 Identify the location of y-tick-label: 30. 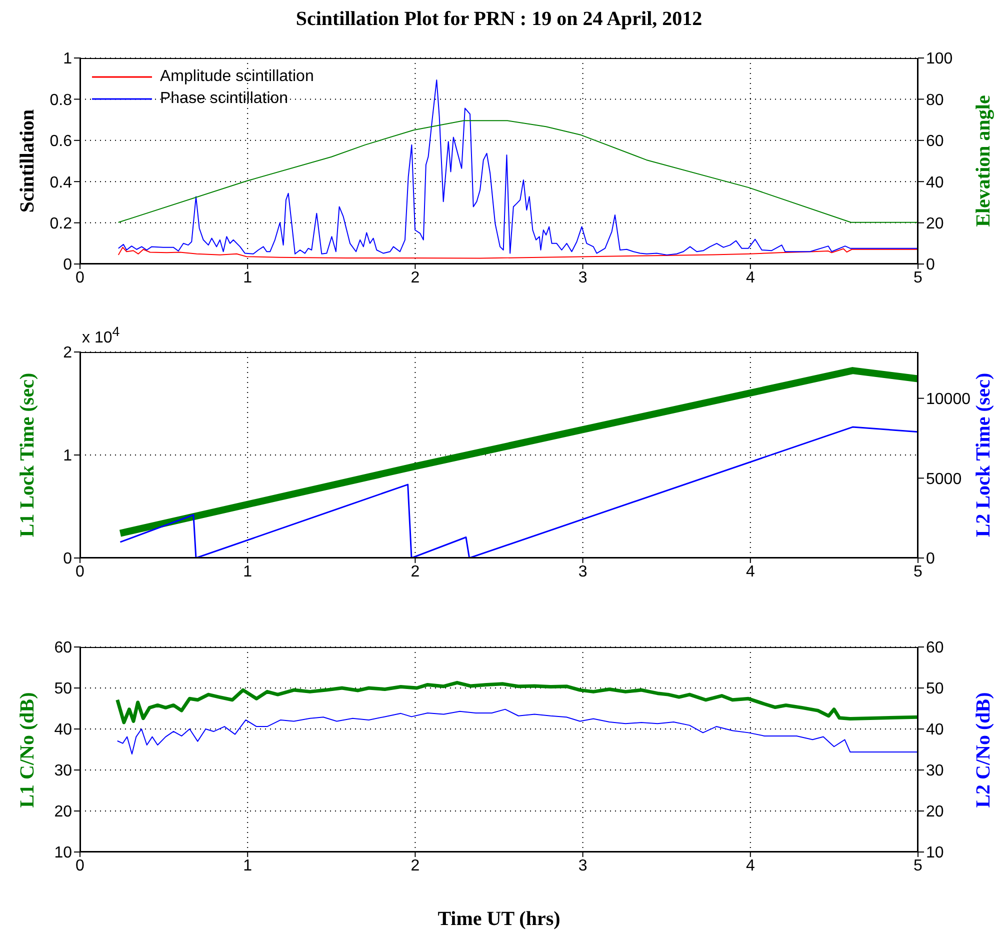
(63, 771).